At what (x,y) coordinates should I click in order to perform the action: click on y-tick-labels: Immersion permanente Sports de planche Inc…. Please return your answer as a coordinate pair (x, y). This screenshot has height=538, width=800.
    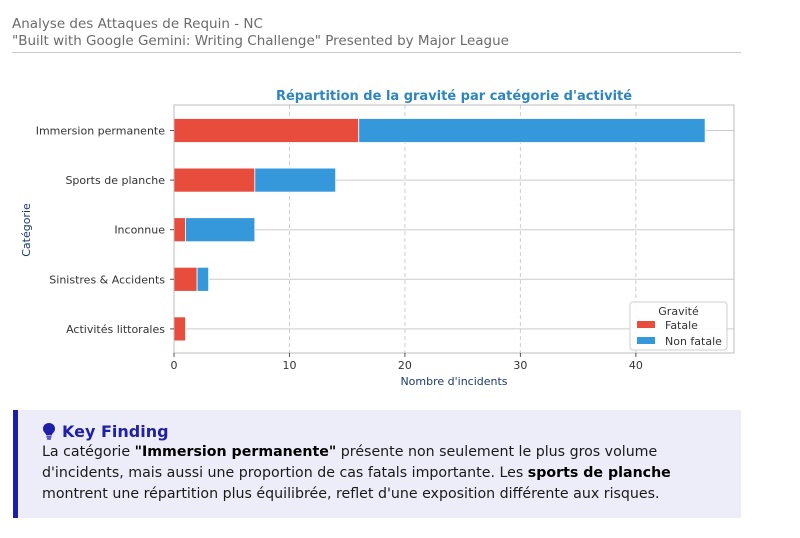
    Looking at the image, I should click on (105, 230).